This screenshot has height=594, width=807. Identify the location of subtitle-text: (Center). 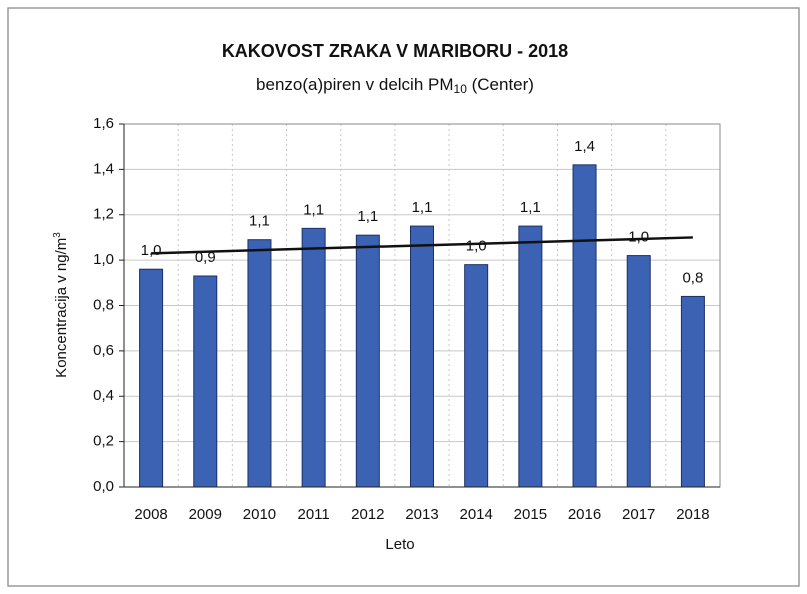
(500, 84).